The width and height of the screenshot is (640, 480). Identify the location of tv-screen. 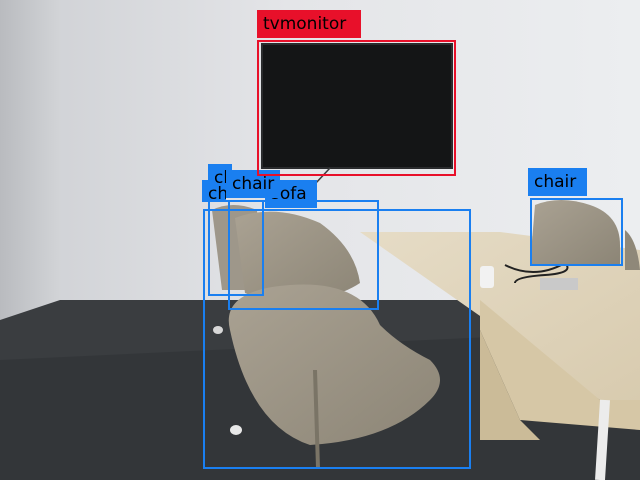
(357, 106).